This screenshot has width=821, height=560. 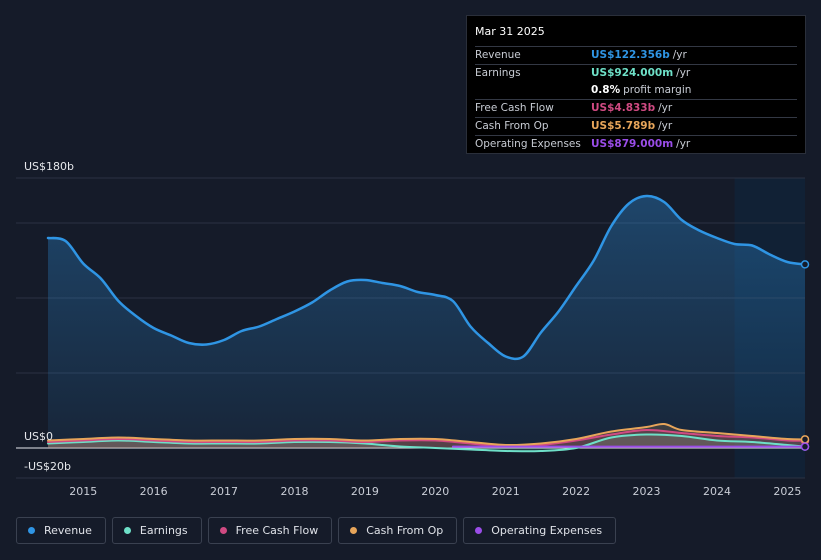 I want to click on end-markers, so click(x=805, y=355).